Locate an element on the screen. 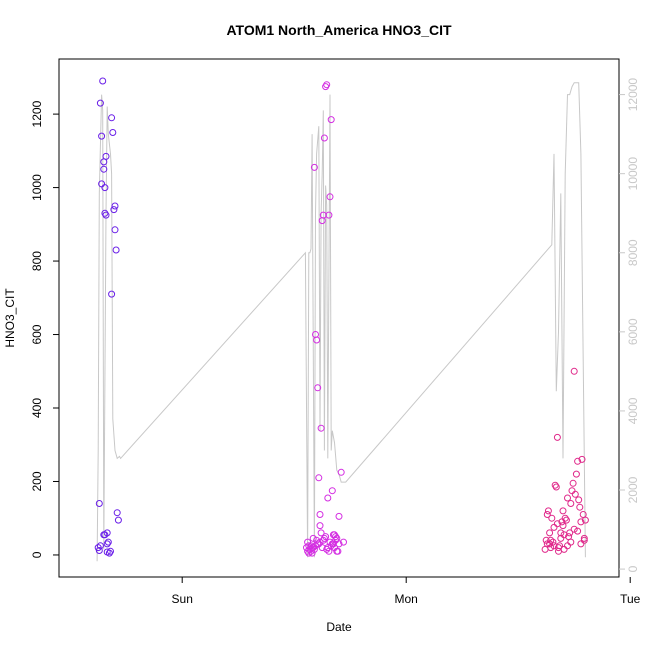  y-tick-label: 1000 is located at coordinates (37, 187).